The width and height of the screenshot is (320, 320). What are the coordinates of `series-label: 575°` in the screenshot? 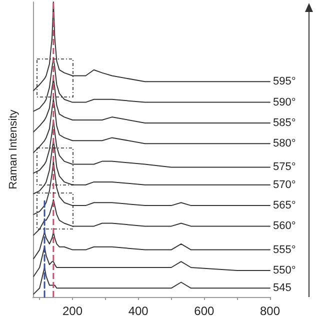 It's located at (284, 167).